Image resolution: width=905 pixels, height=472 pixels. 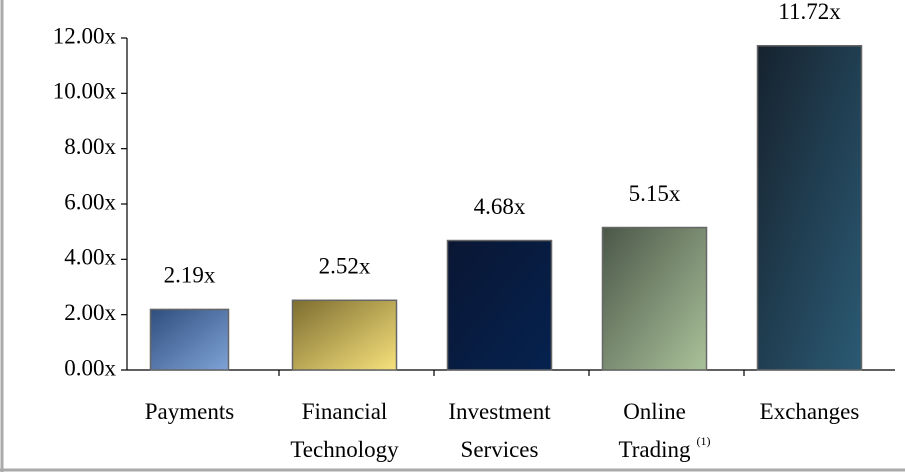 What do you see at coordinates (190, 275) in the screenshot?
I see `value-label: 2.19x` at bounding box center [190, 275].